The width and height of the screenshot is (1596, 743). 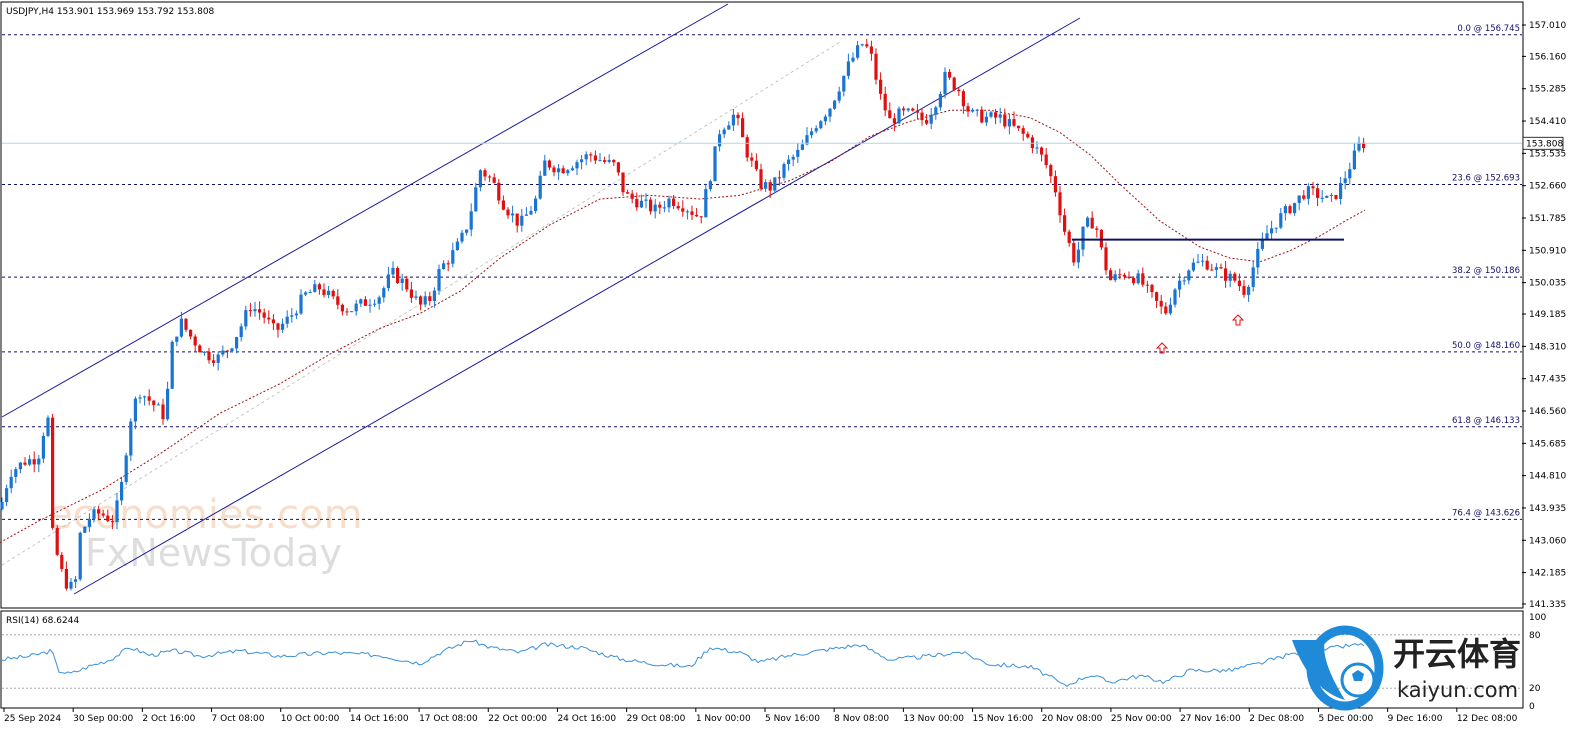 I want to click on x-tick-label: 8 Nov 08:00, so click(x=861, y=719).